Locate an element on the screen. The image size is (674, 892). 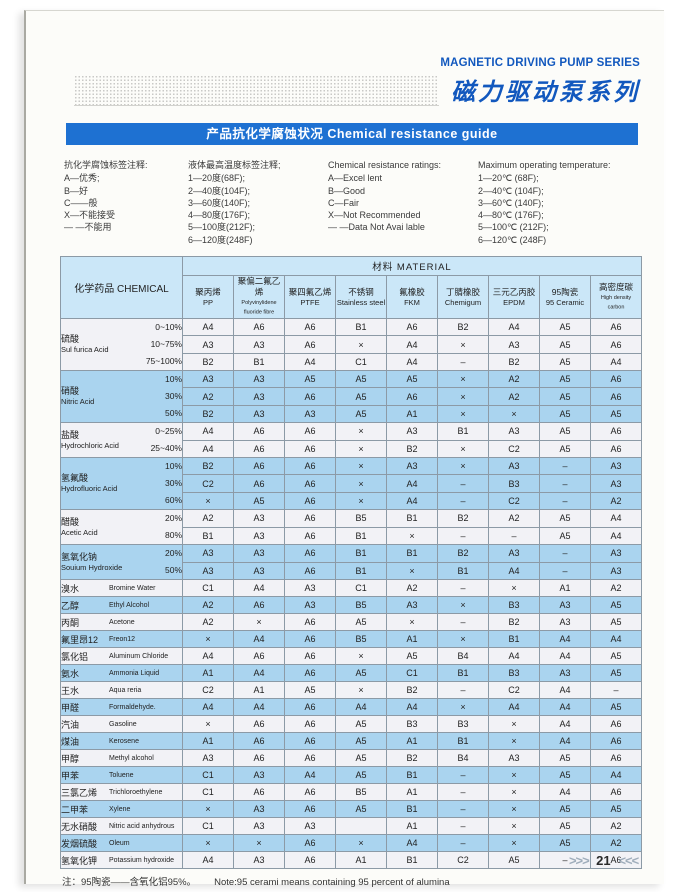
section-banner: 产品抗化学腐蚀状况 Chemical resistance guide is located at coordinates (352, 134).